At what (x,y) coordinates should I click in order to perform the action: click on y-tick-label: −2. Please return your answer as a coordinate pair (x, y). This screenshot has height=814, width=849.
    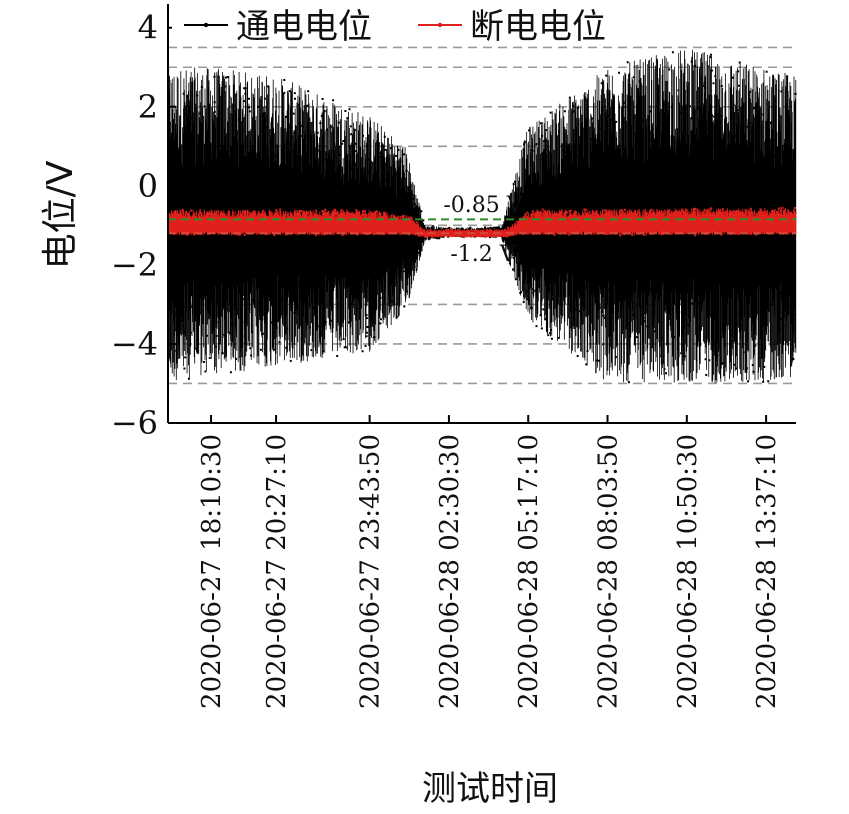
    Looking at the image, I should click on (134, 265).